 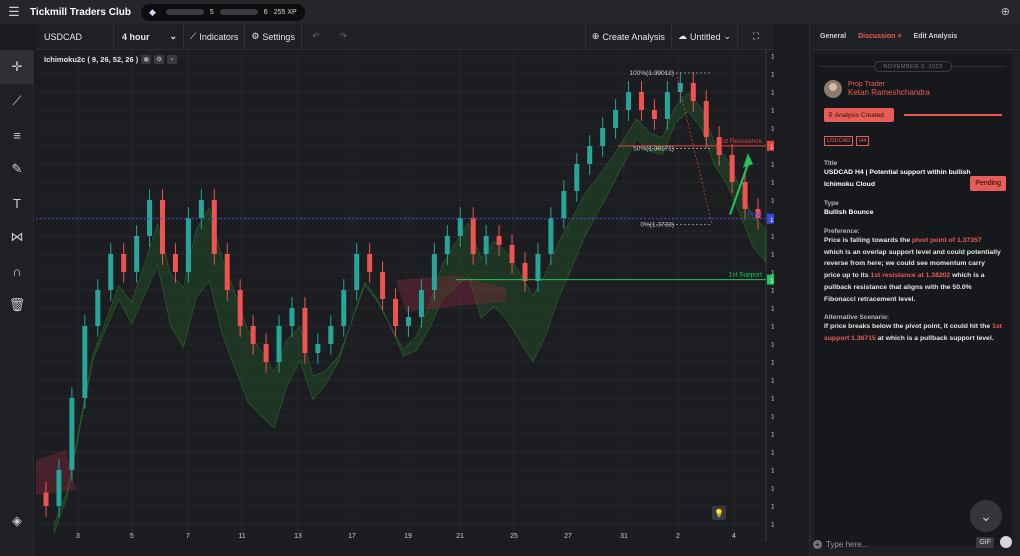 I want to click on tab-edit-analysis: Edit Analysis, so click(x=935, y=36).